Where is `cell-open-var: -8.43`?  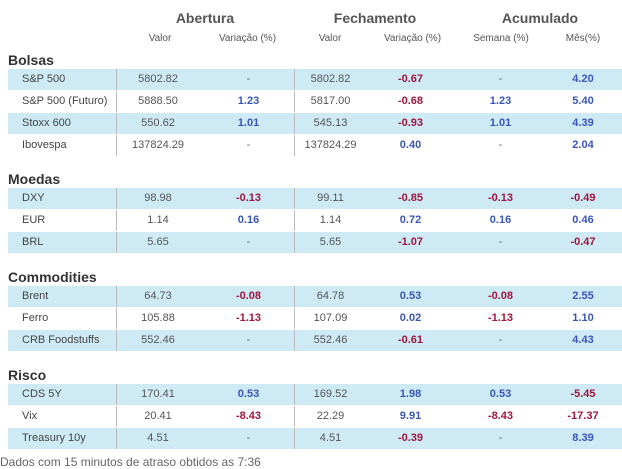
cell-open-var: -8.43 is located at coordinates (248, 416).